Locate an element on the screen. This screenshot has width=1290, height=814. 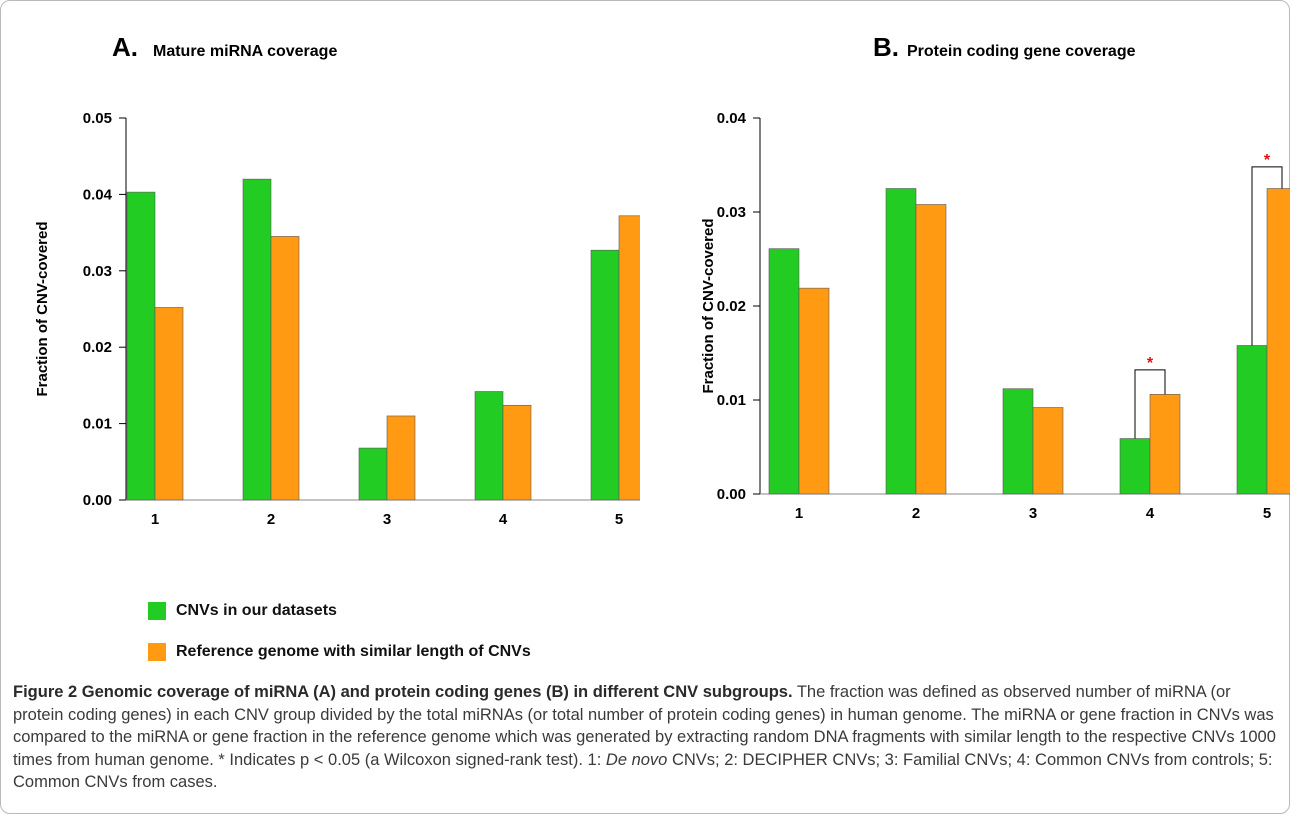
panel-b-x-tick-label: 3 is located at coordinates (1033, 513).